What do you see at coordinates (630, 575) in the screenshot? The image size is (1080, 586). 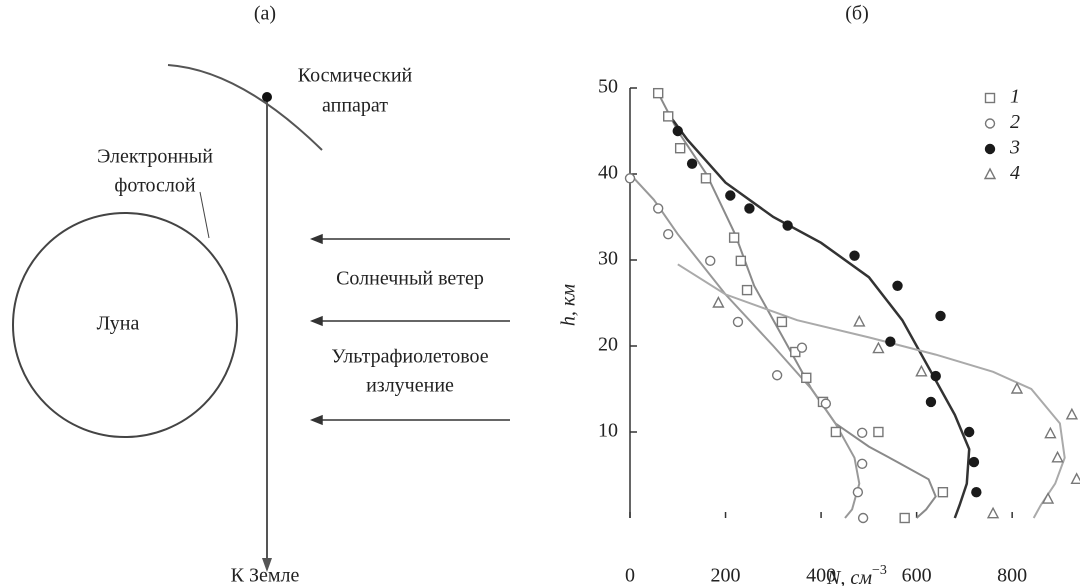 I see `x-tick-label: 0` at bounding box center [630, 575].